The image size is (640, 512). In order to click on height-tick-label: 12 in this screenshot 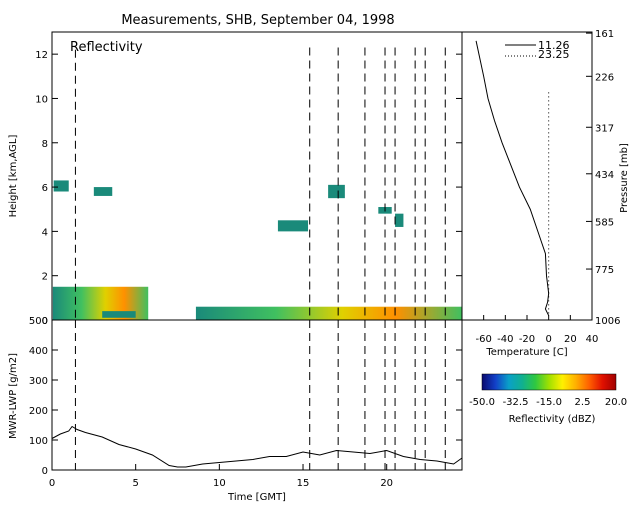, I will do `click(41, 55)`.